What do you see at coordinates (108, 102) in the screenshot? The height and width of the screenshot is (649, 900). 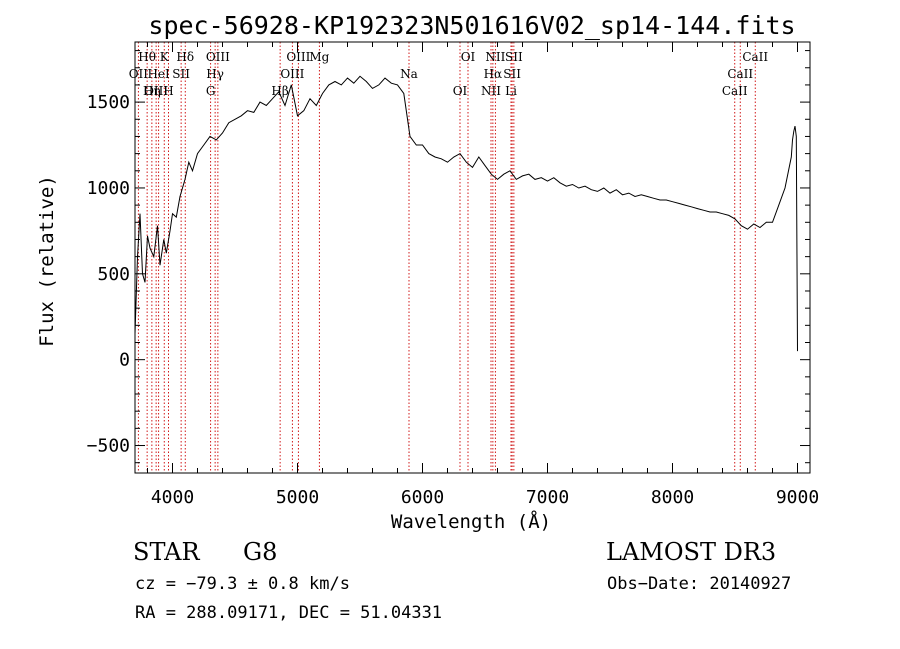 I see `y-tick-label: 1500` at bounding box center [108, 102].